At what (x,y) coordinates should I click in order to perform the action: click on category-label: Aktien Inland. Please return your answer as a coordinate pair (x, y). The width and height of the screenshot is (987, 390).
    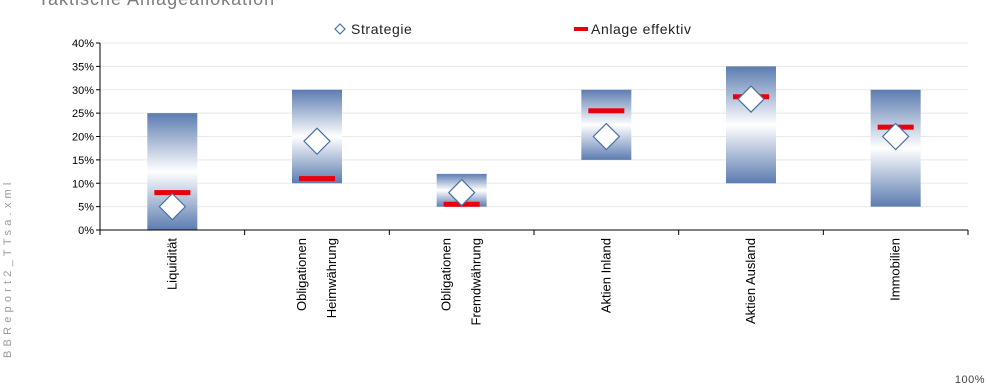
    Looking at the image, I should click on (605, 275).